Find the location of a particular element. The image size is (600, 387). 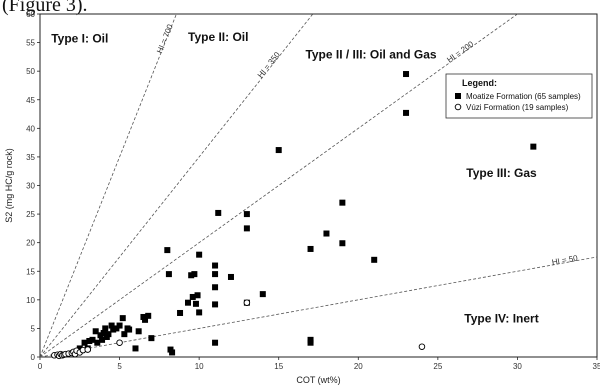

legend-marker-vuzi is located at coordinates (458, 107).